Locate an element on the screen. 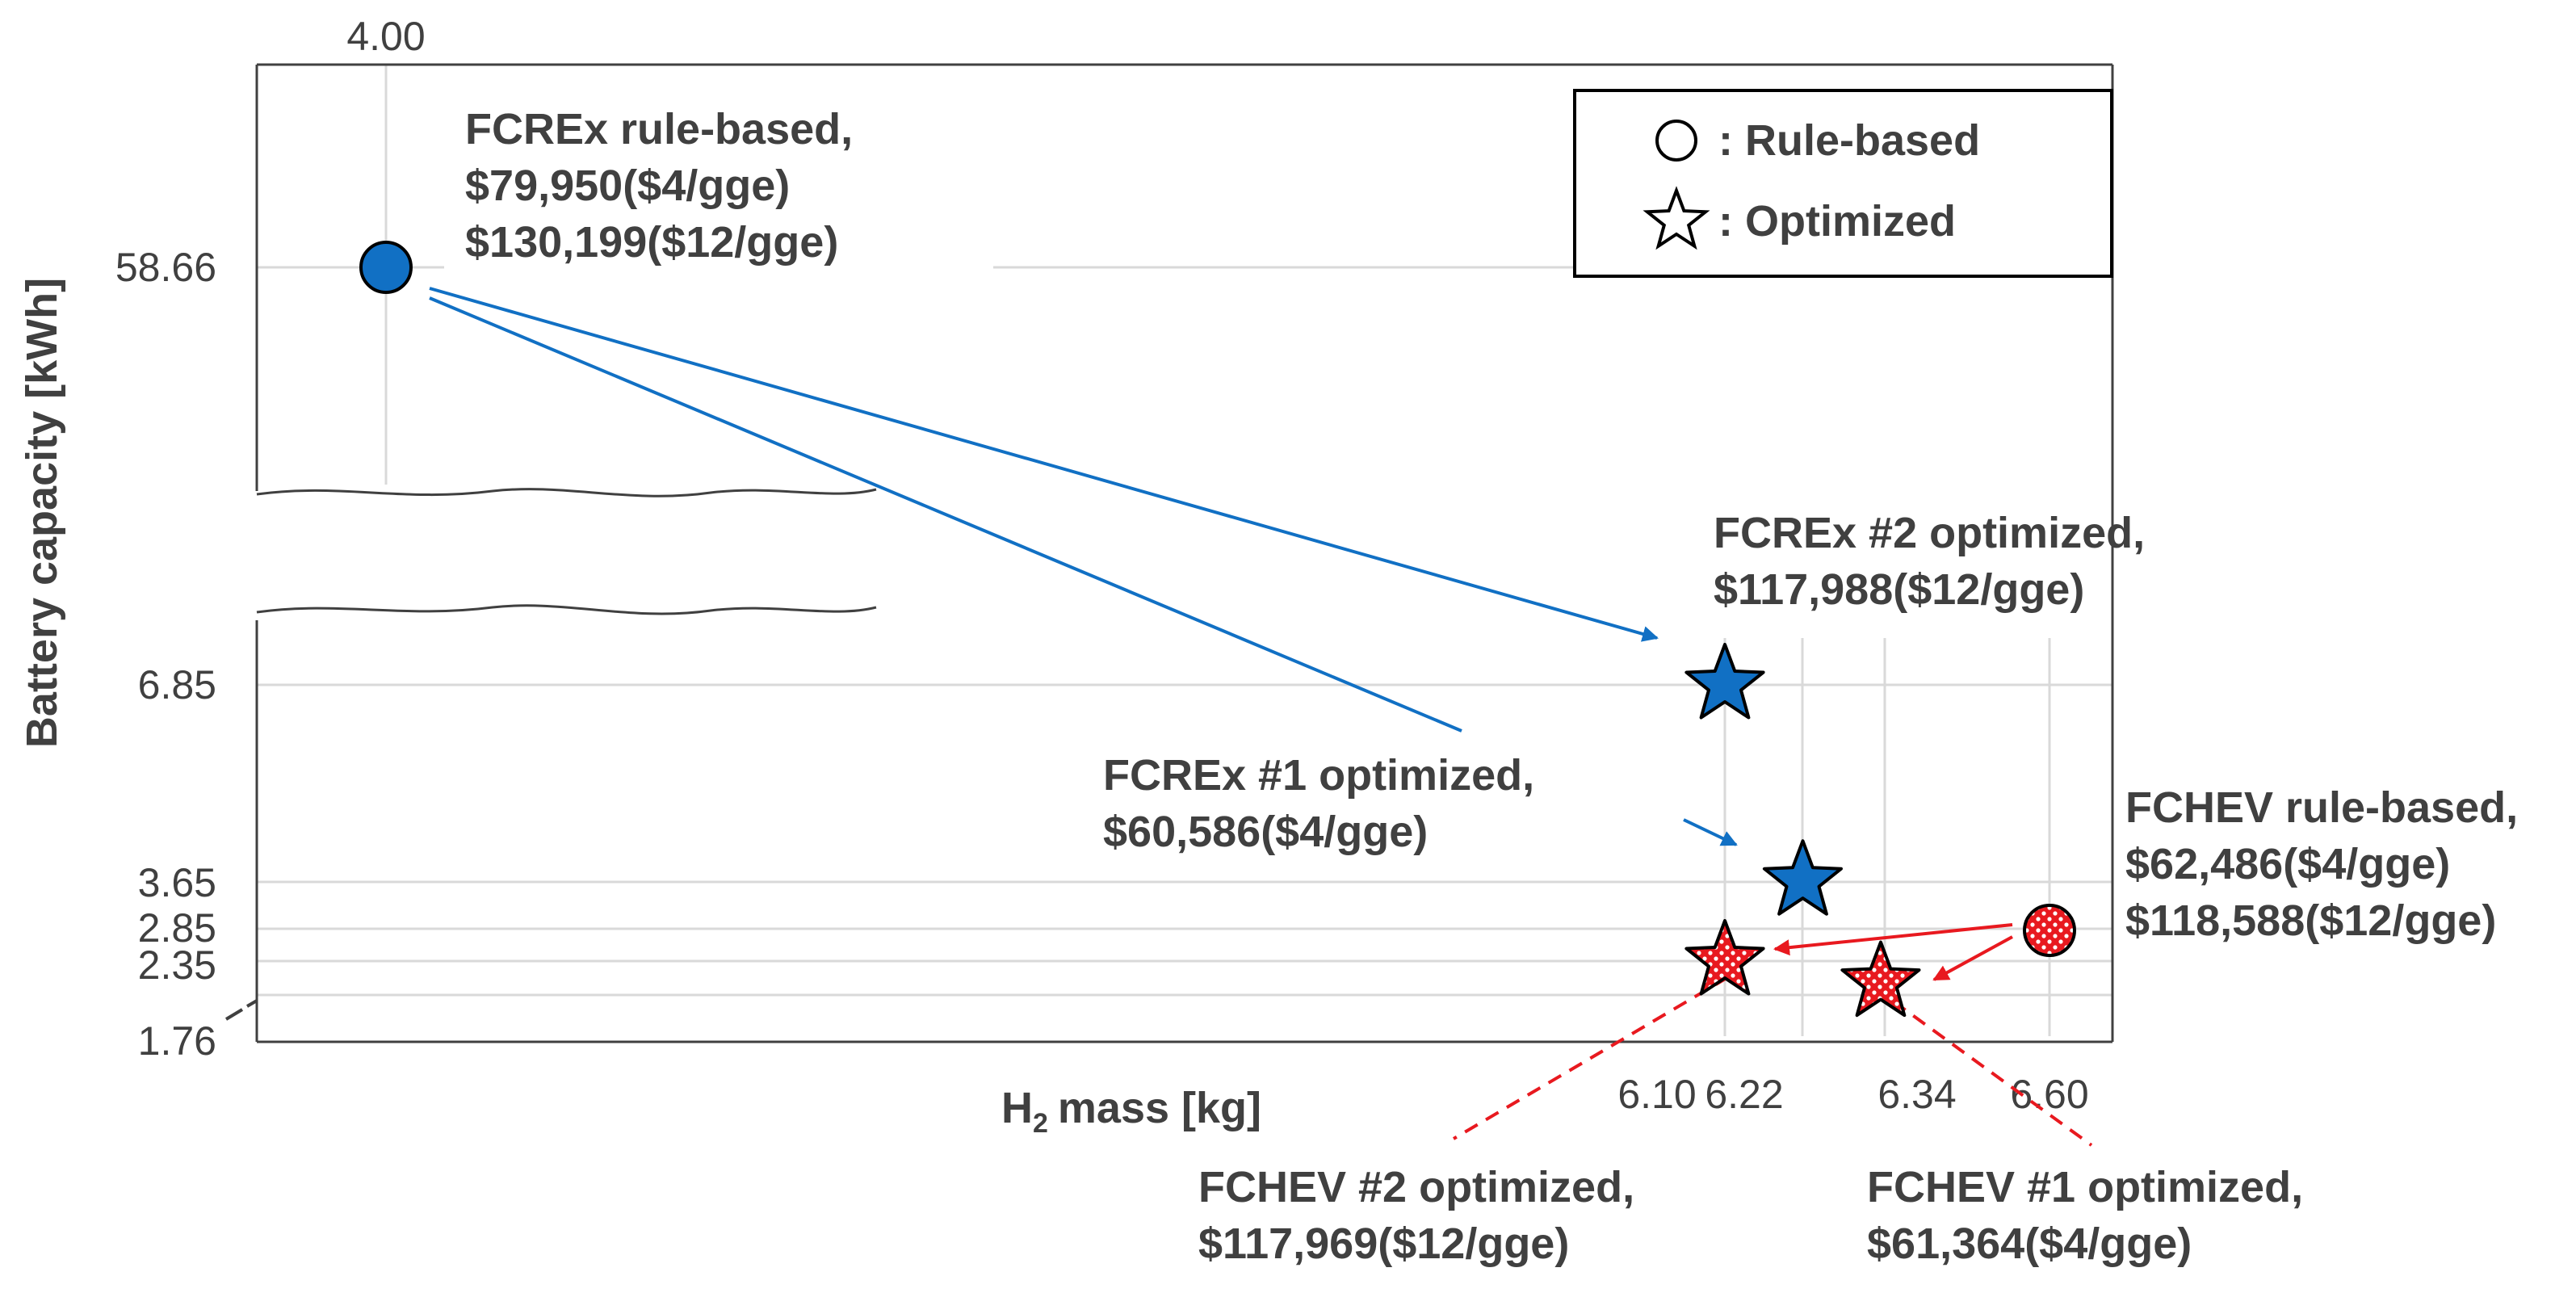 The height and width of the screenshot is (1293, 2576). y-axis-title: Battery capacity [kWh] is located at coordinates (42, 513).